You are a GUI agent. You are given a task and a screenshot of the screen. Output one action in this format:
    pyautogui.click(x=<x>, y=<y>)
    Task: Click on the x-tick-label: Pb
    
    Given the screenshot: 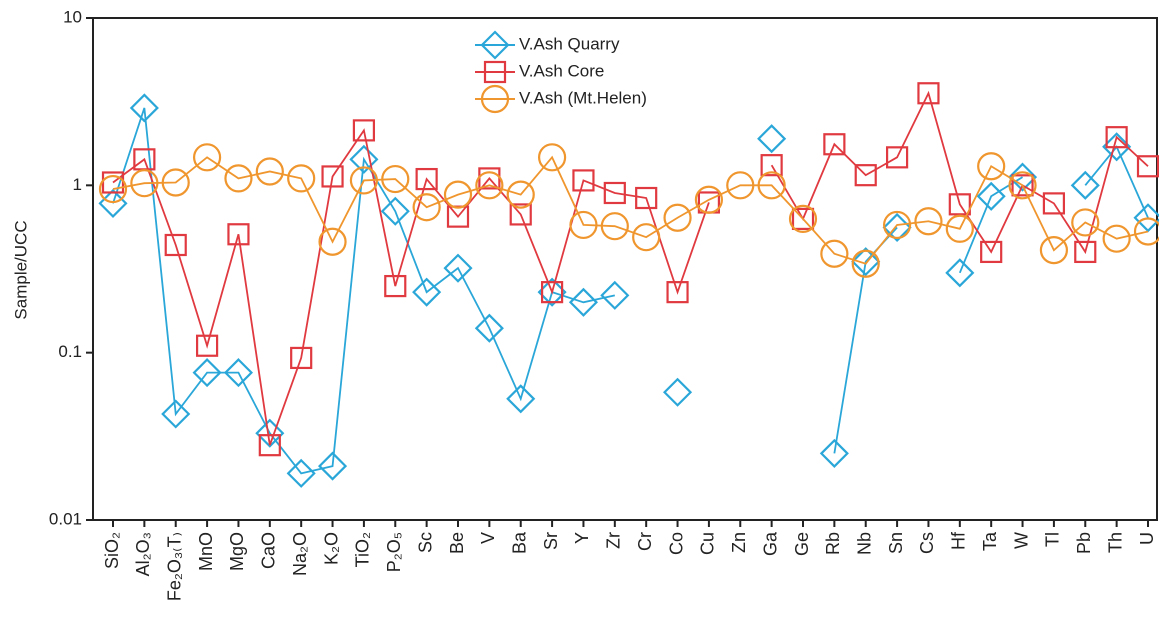 What is the action you would take?
    pyautogui.click(x=1084, y=543)
    